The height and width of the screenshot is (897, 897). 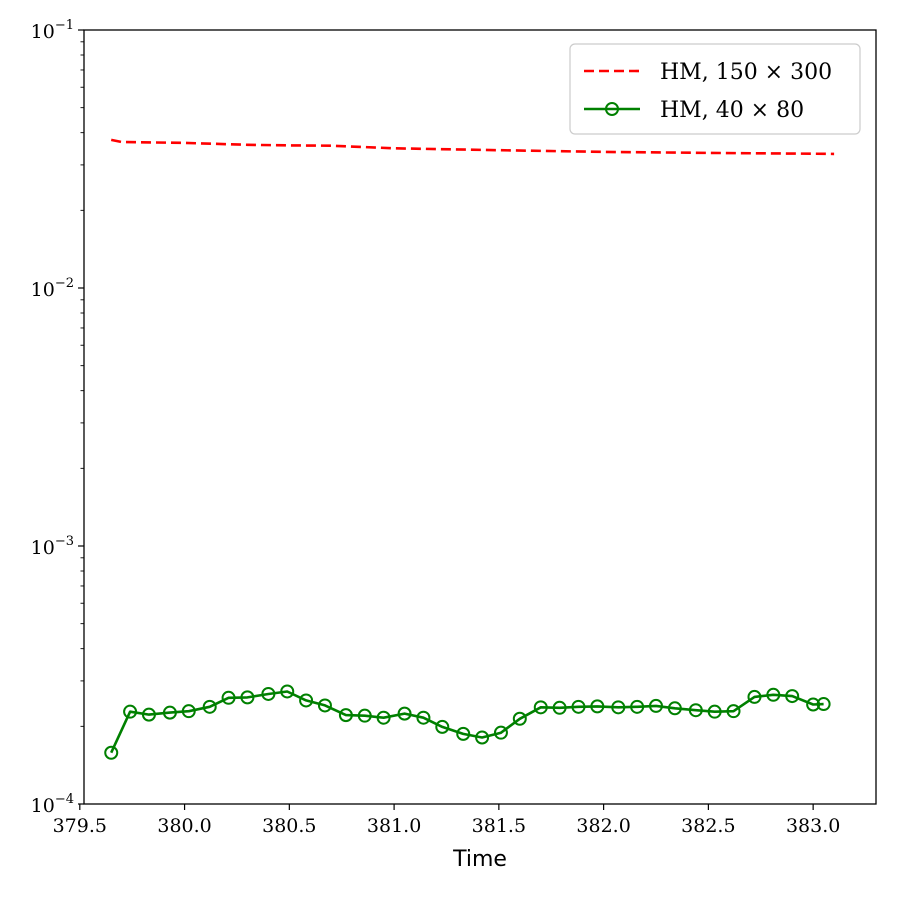 What do you see at coordinates (732, 110) in the screenshot?
I see `legend-label-1: HM, 40 × 80` at bounding box center [732, 110].